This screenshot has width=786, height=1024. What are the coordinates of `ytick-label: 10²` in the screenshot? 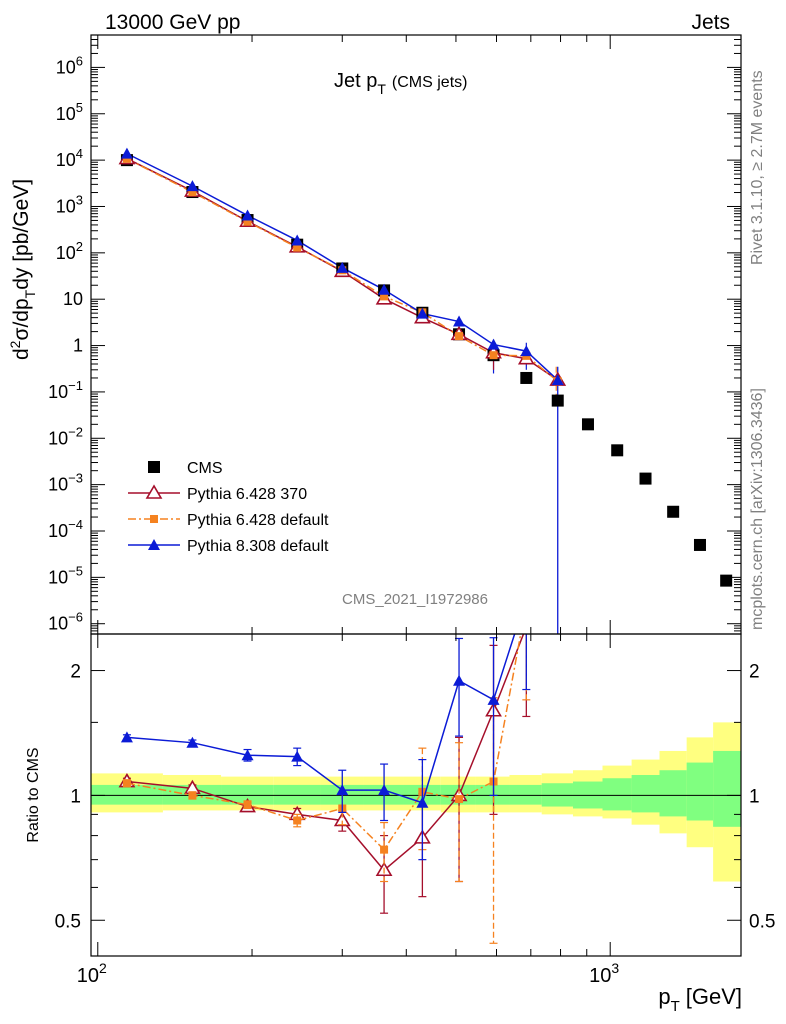 It's located at (69, 251).